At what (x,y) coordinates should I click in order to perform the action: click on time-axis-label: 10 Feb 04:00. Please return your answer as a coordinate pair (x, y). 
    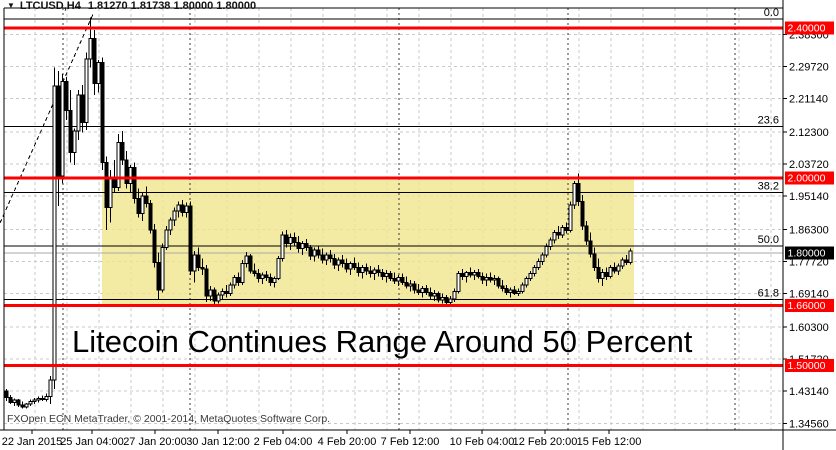
    Looking at the image, I should click on (482, 442).